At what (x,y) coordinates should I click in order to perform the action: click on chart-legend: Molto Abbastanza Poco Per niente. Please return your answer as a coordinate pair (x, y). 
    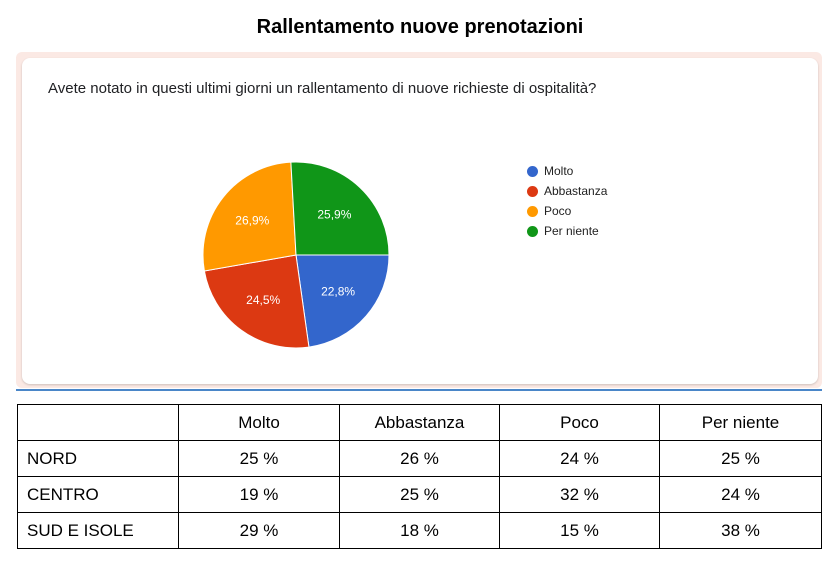
    Looking at the image, I should click on (567, 201).